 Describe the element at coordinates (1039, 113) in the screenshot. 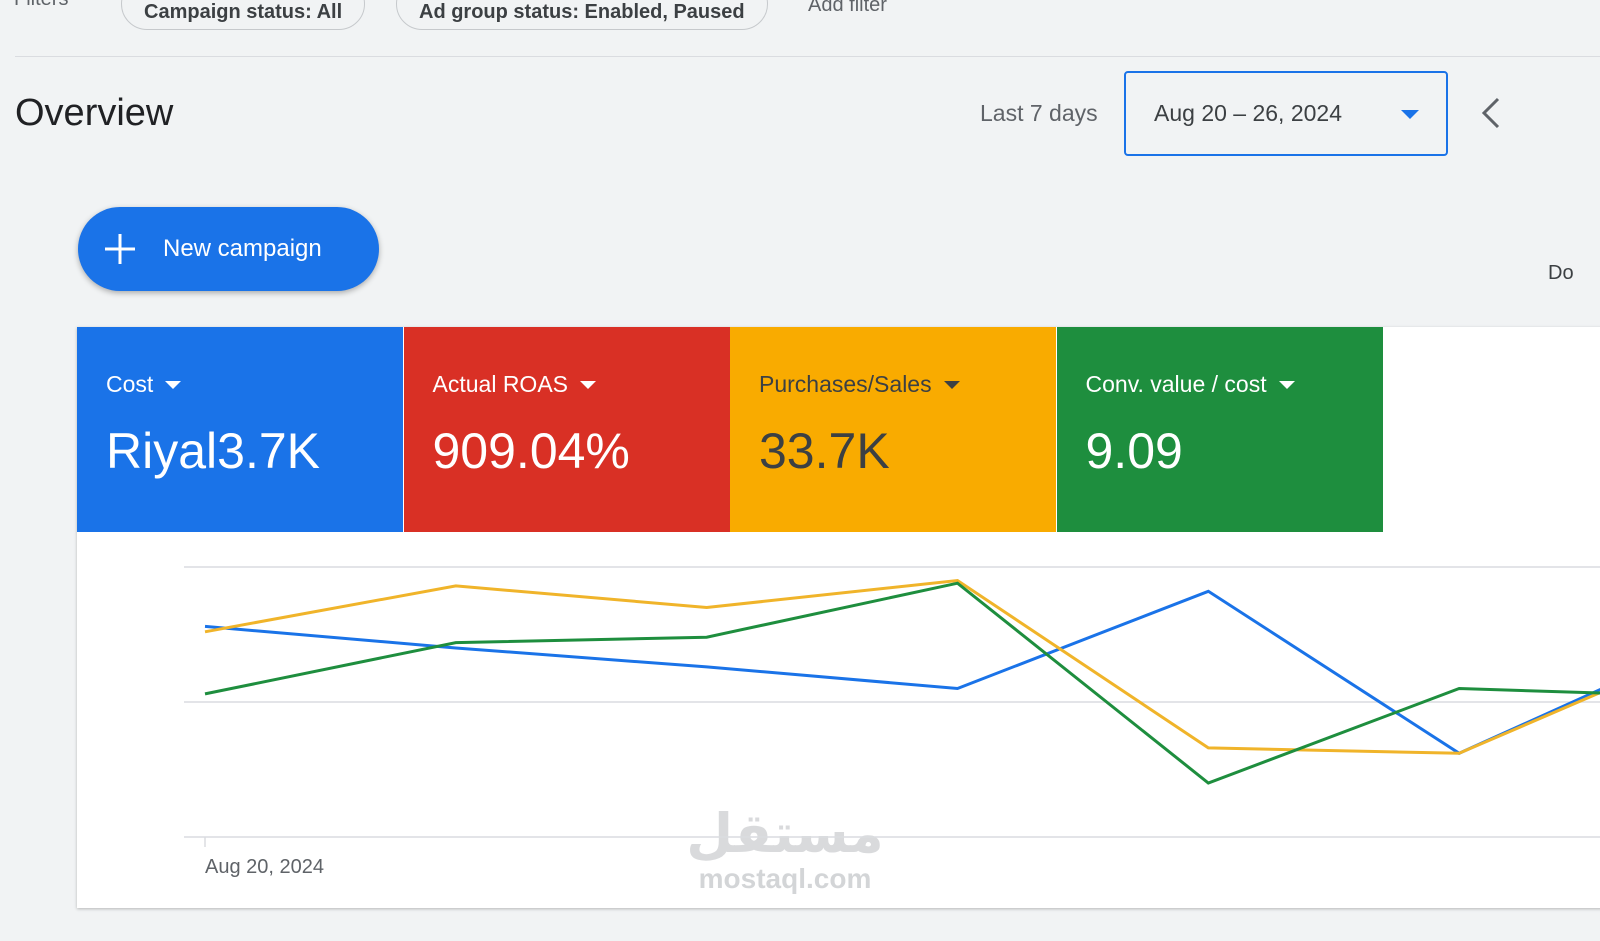

I see `range-label: Last 7 days` at that location.